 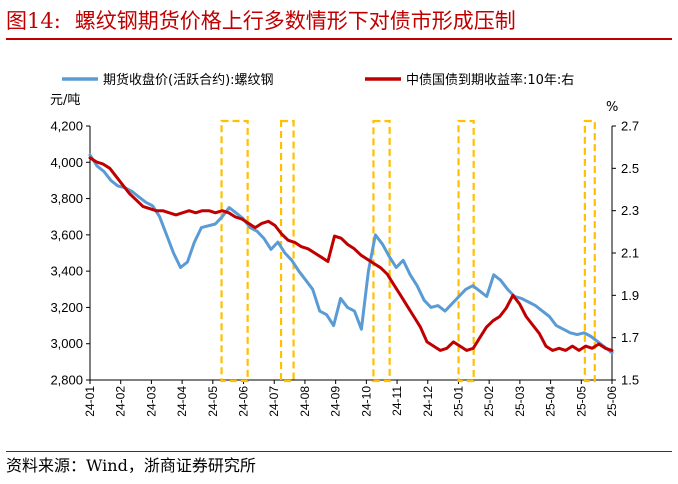 What do you see at coordinates (188, 80) in the screenshot?
I see `legend-label-steel: 期货收盘价(活跃合约):螺纹钢` at bounding box center [188, 80].